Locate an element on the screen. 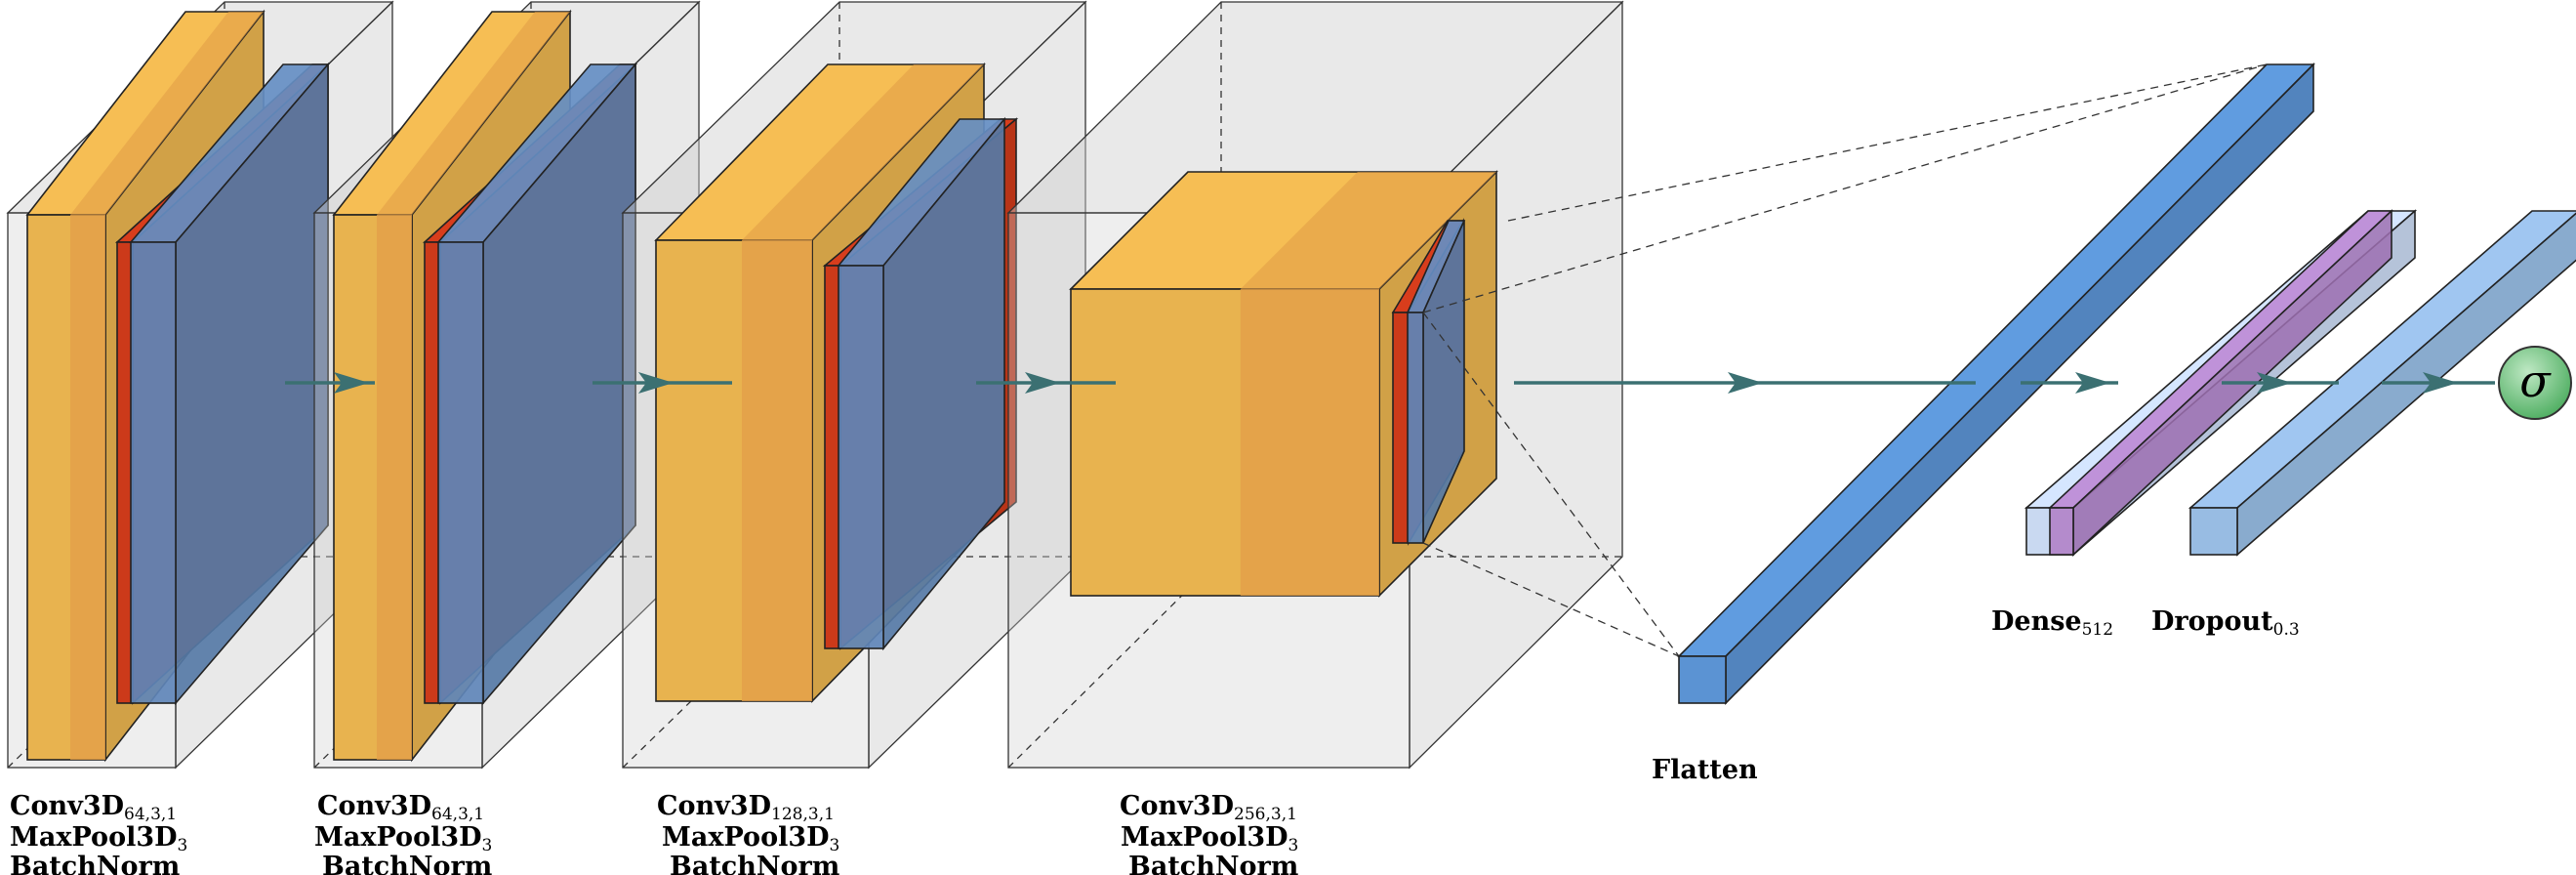 Image resolution: width=2576 pixels, height=875 pixels. arrow-block1-block2 is located at coordinates (330, 383).